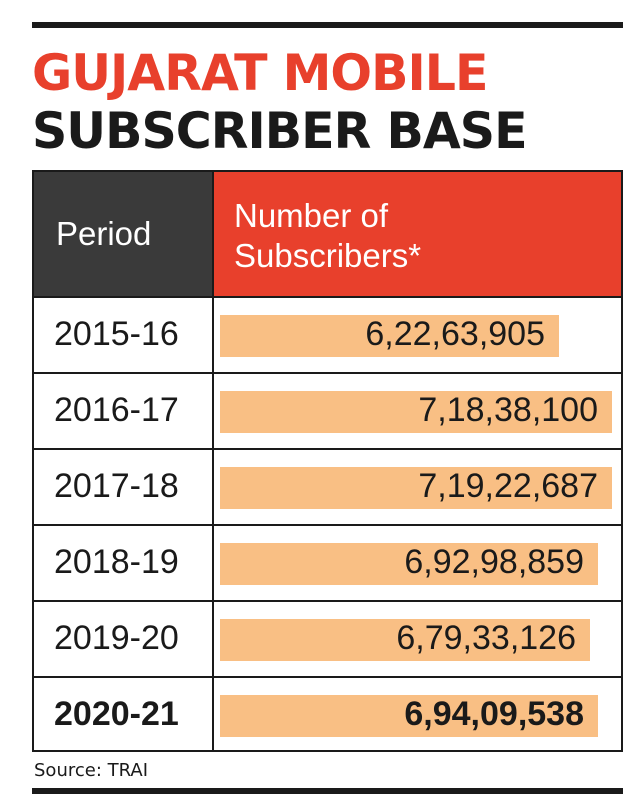 This screenshot has height=797, width=635. I want to click on table-row: 2019-20 6,79,33,126, so click(327, 638).